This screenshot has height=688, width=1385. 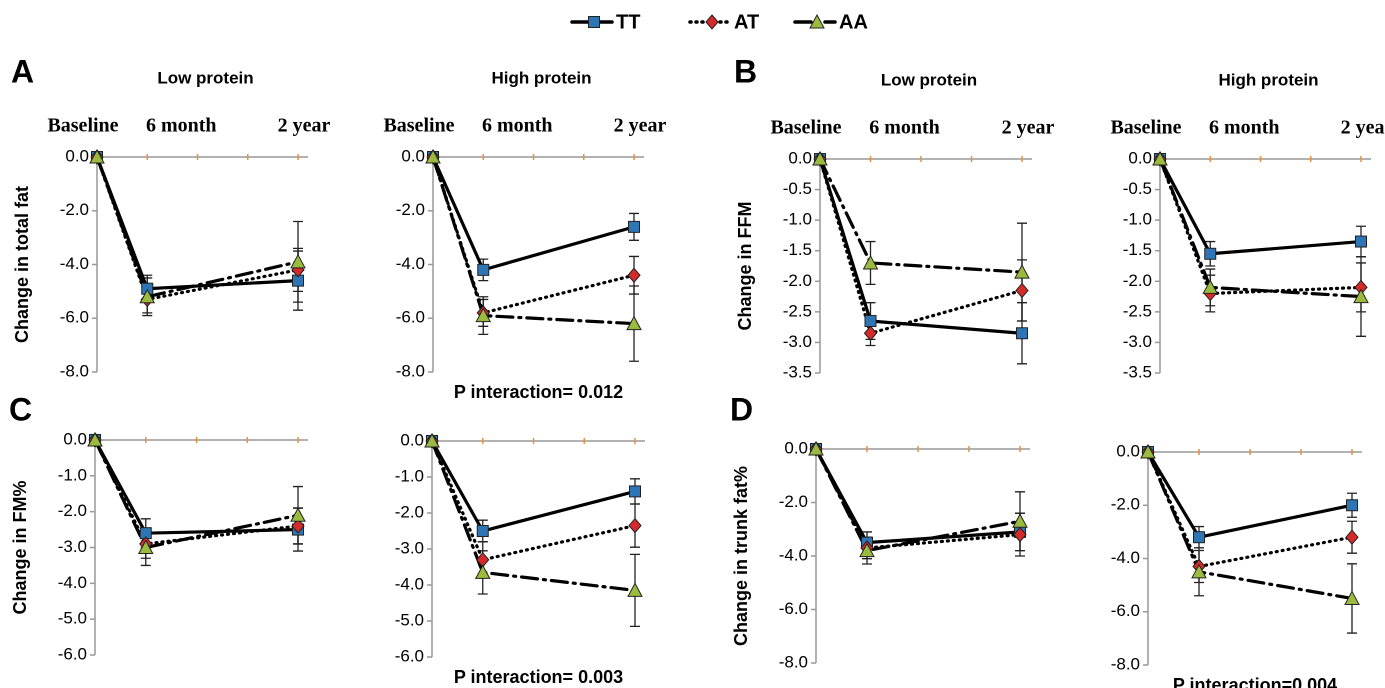 I want to click on panel-title: Low protein, so click(x=929, y=79).